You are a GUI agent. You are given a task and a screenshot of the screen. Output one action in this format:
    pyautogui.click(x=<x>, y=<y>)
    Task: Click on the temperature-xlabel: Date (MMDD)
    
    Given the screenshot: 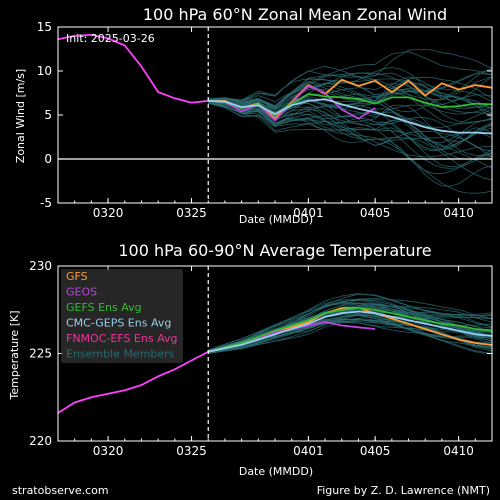 What is the action you would take?
    pyautogui.click(x=276, y=471)
    